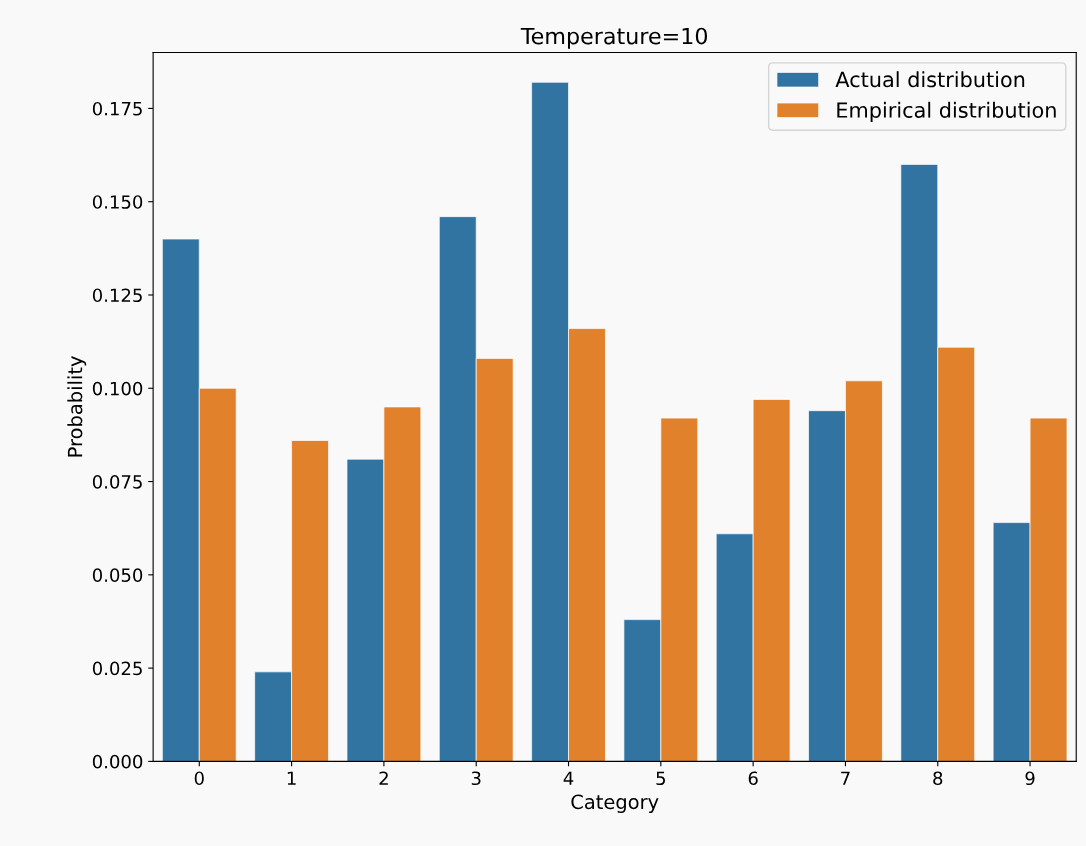 The image size is (1086, 846). I want to click on y-tick-label: 0.025, so click(117, 668).